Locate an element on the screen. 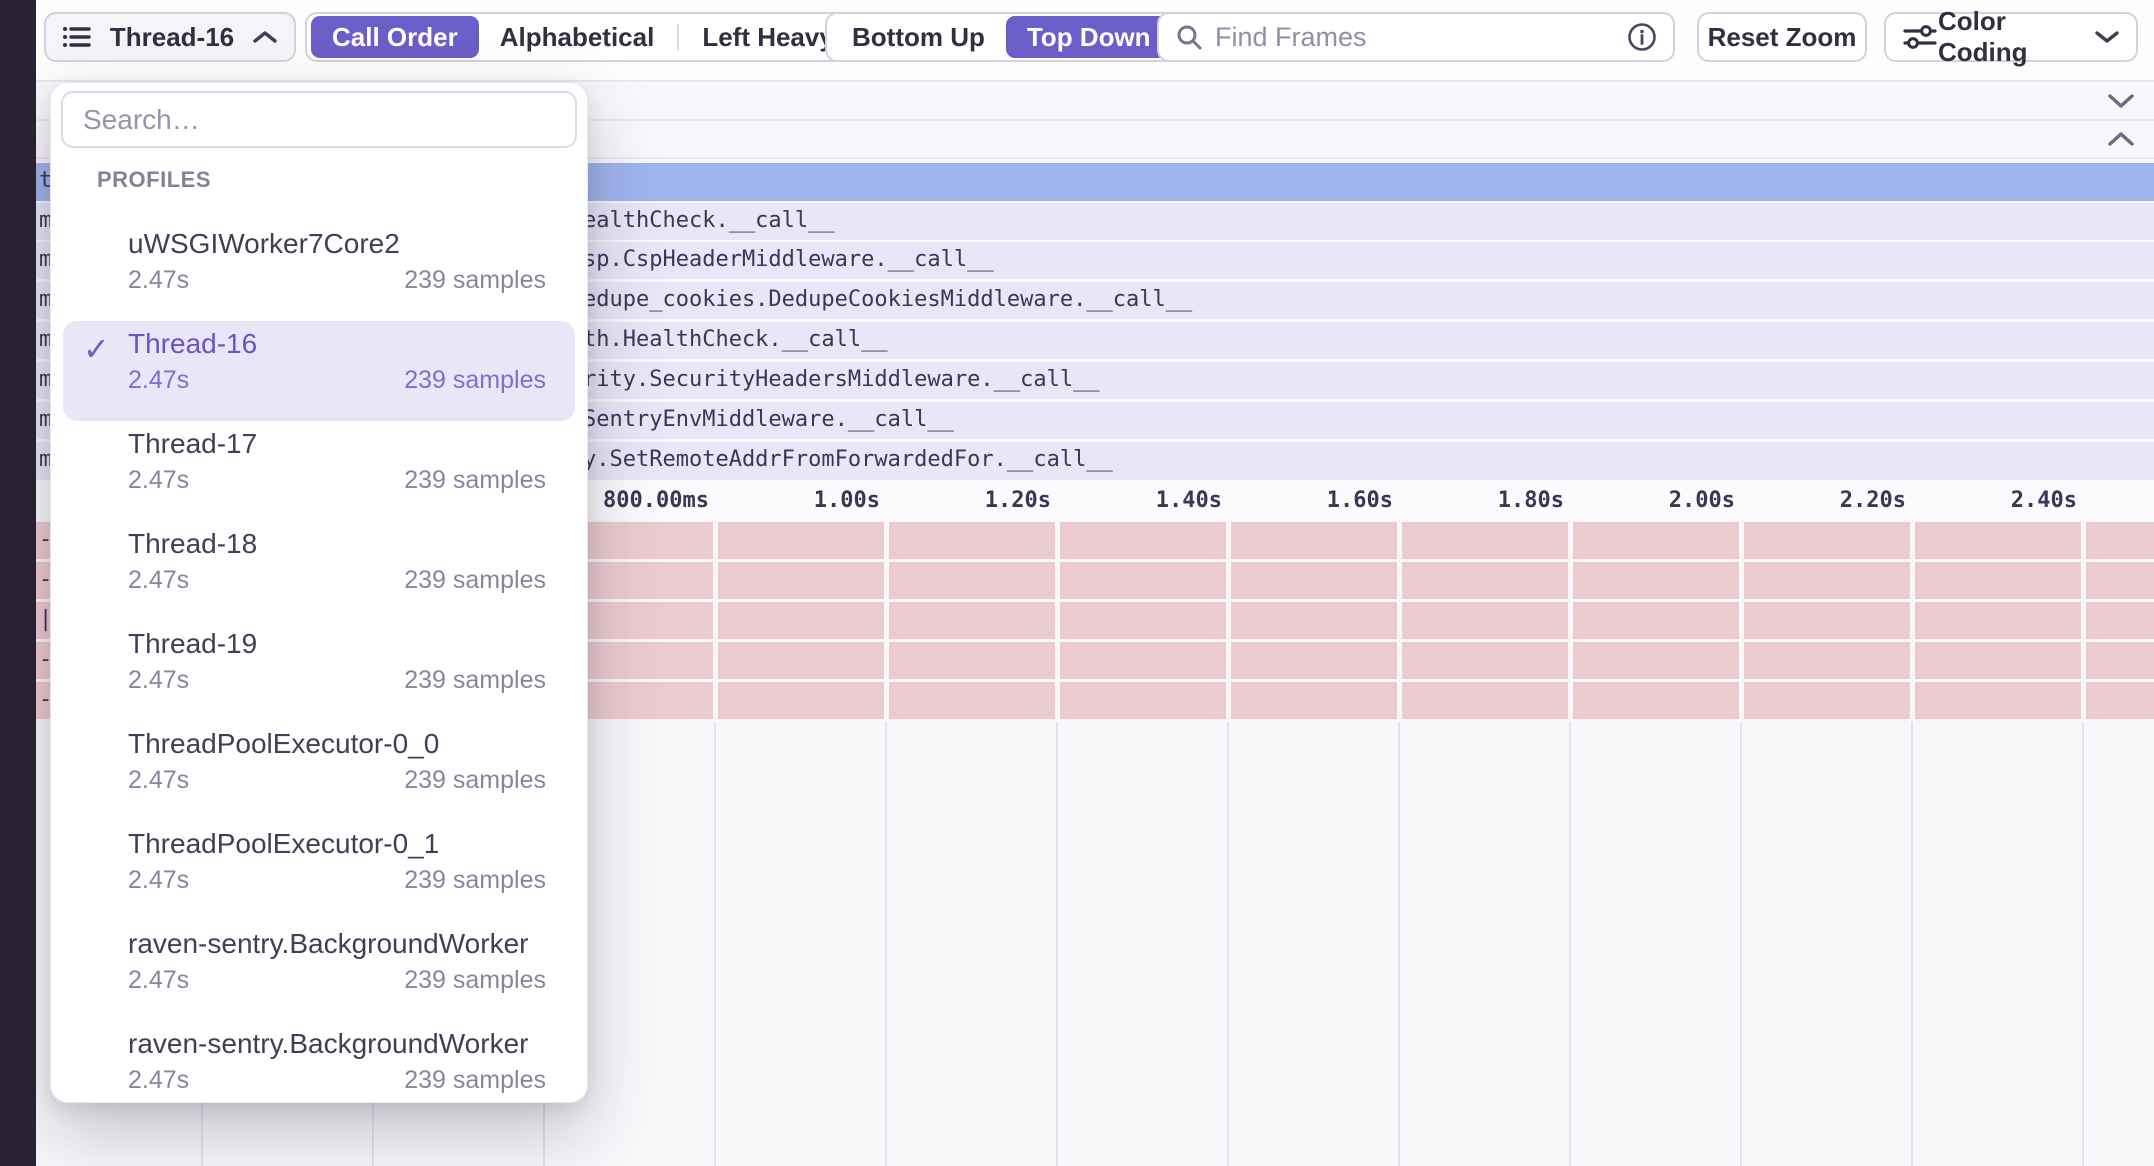 This screenshot has height=1166, width=2154. direction-segmented-control: Bottom Up Top Down is located at coordinates (1001, 37).